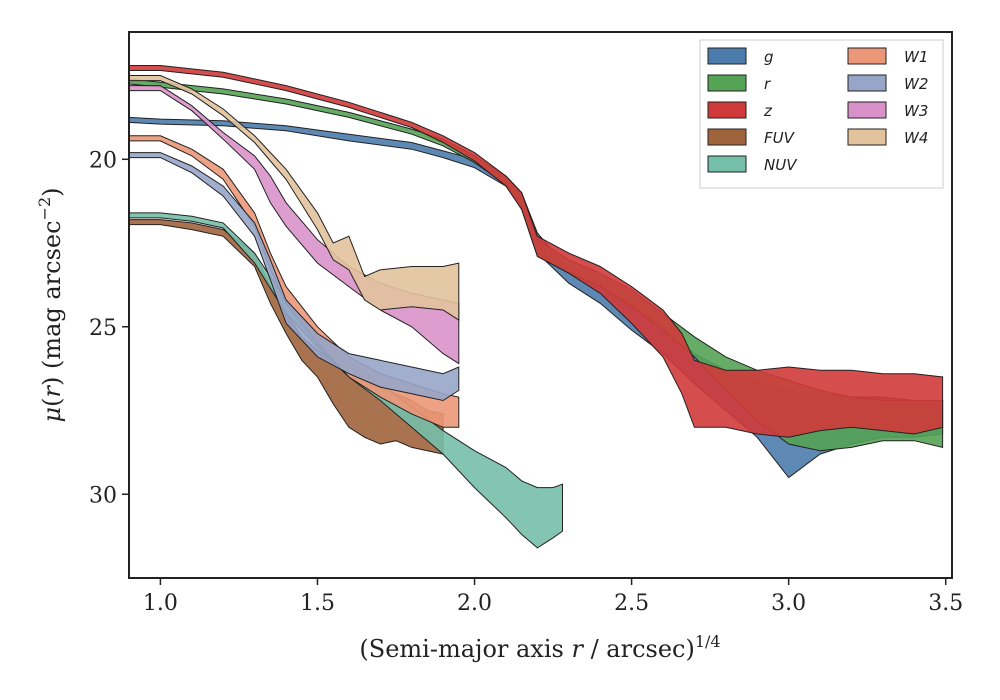  What do you see at coordinates (52, 191) in the screenshot?
I see `y-axis-label-end: )` at bounding box center [52, 191].